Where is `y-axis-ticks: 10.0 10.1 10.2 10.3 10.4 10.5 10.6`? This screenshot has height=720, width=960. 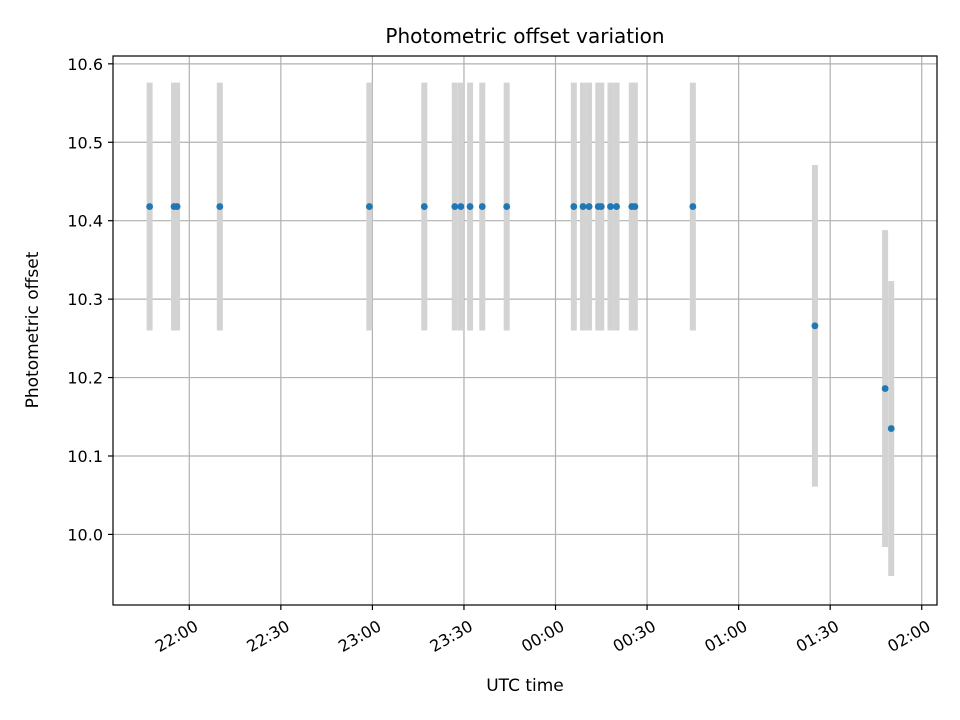 y-axis-ticks: 10.0 10.1 10.2 10.3 10.4 10.5 10.6 is located at coordinates (90, 299).